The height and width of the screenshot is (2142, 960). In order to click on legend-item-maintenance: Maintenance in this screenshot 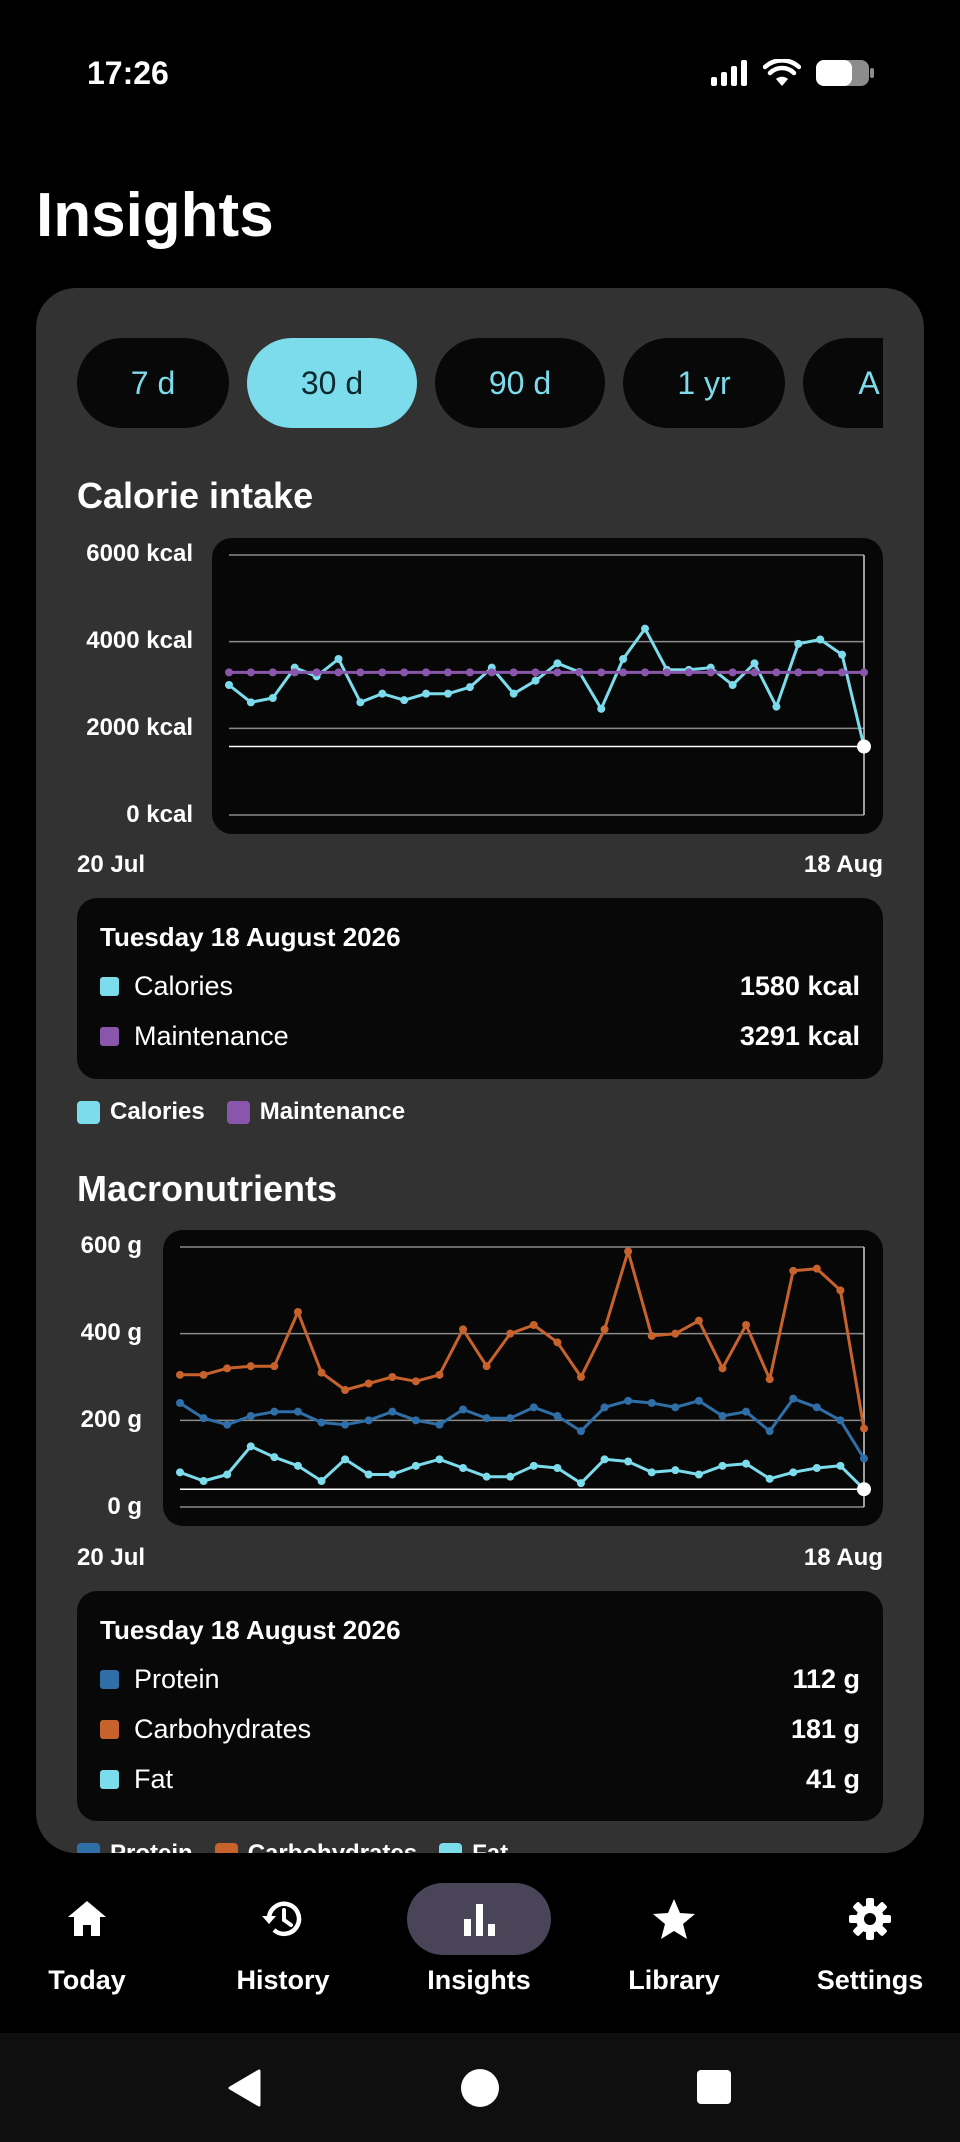, I will do `click(315, 1112)`.